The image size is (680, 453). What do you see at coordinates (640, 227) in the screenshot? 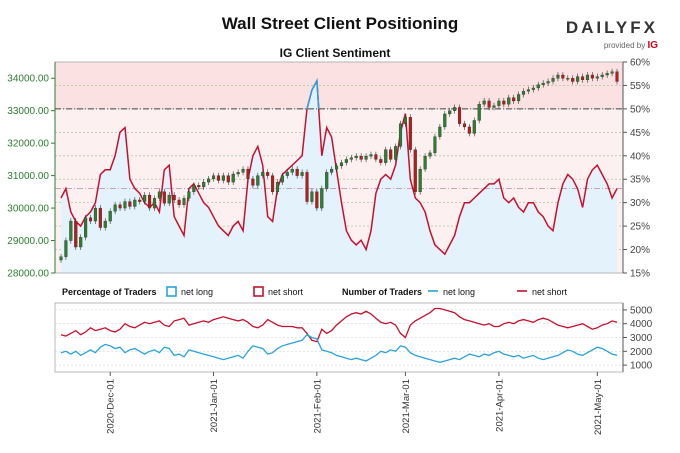
I see `right-tick-label: 25%` at bounding box center [640, 227].